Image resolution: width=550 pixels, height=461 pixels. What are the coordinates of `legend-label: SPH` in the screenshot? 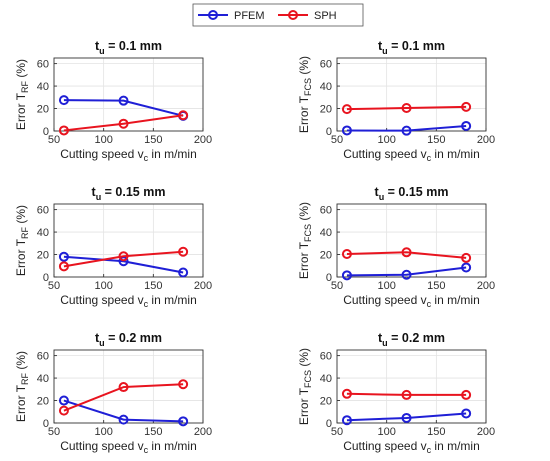 It's located at (325, 16).